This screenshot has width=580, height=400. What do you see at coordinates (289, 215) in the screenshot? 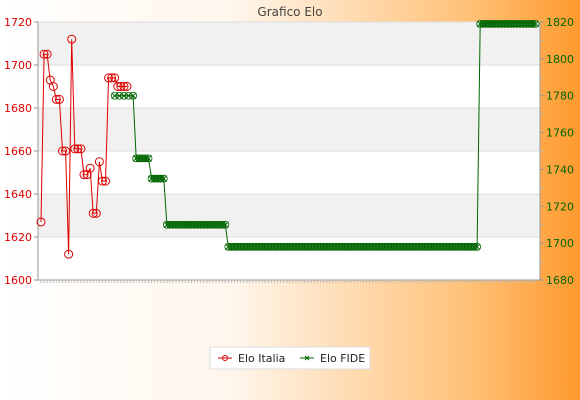
I see `grid-band` at bounding box center [289, 215].